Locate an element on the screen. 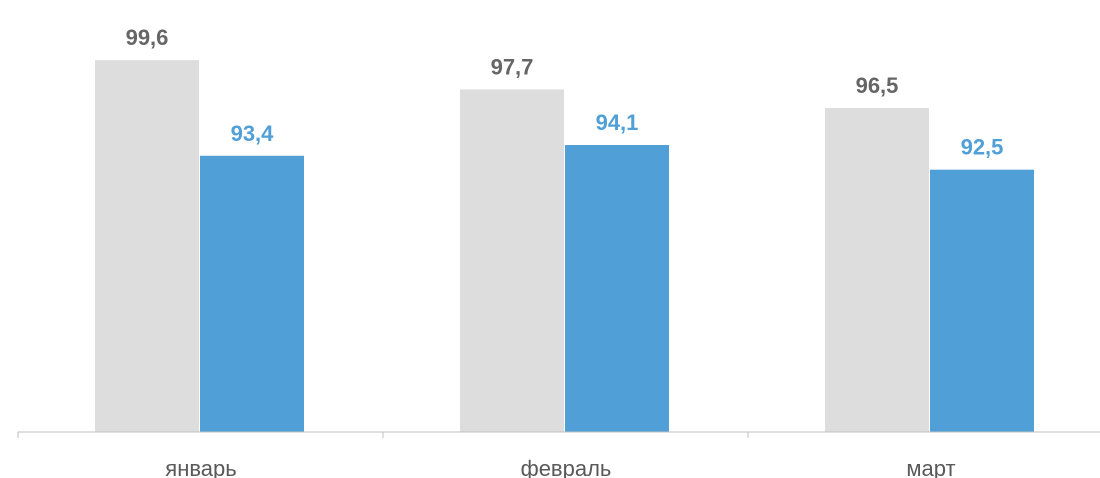 This screenshot has height=478, width=1100. data-label-series2-1: 93,4 is located at coordinates (253, 133).